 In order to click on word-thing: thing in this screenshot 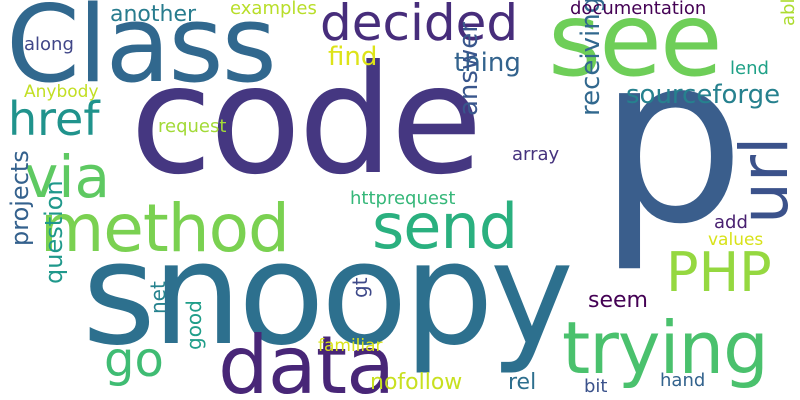, I will do `click(487, 63)`.